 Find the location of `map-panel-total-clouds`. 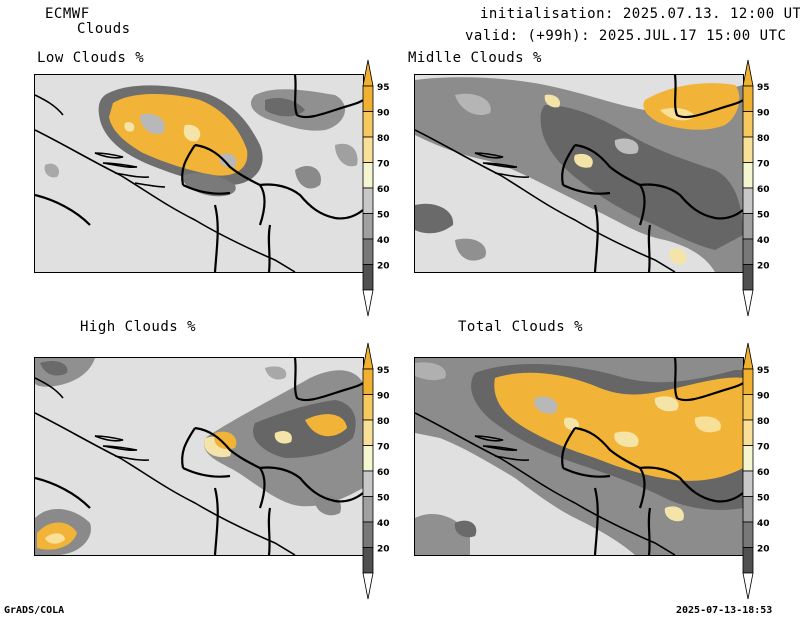

map-panel-total-clouds is located at coordinates (579, 456).